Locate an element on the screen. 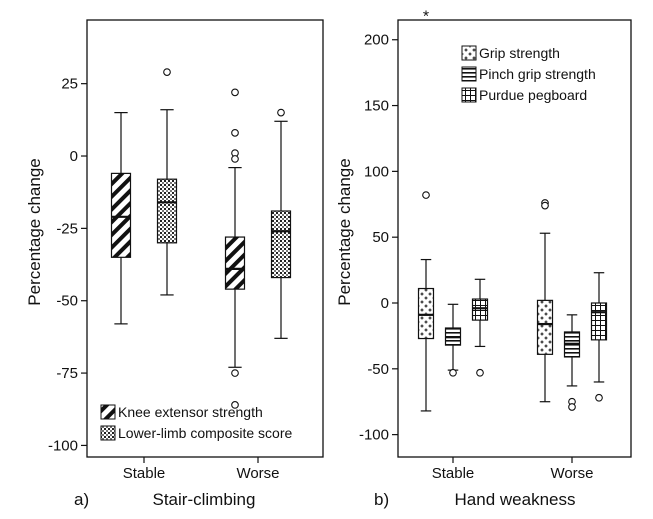 The height and width of the screenshot is (519, 653). panel-label-b: b) is located at coordinates (381, 499).